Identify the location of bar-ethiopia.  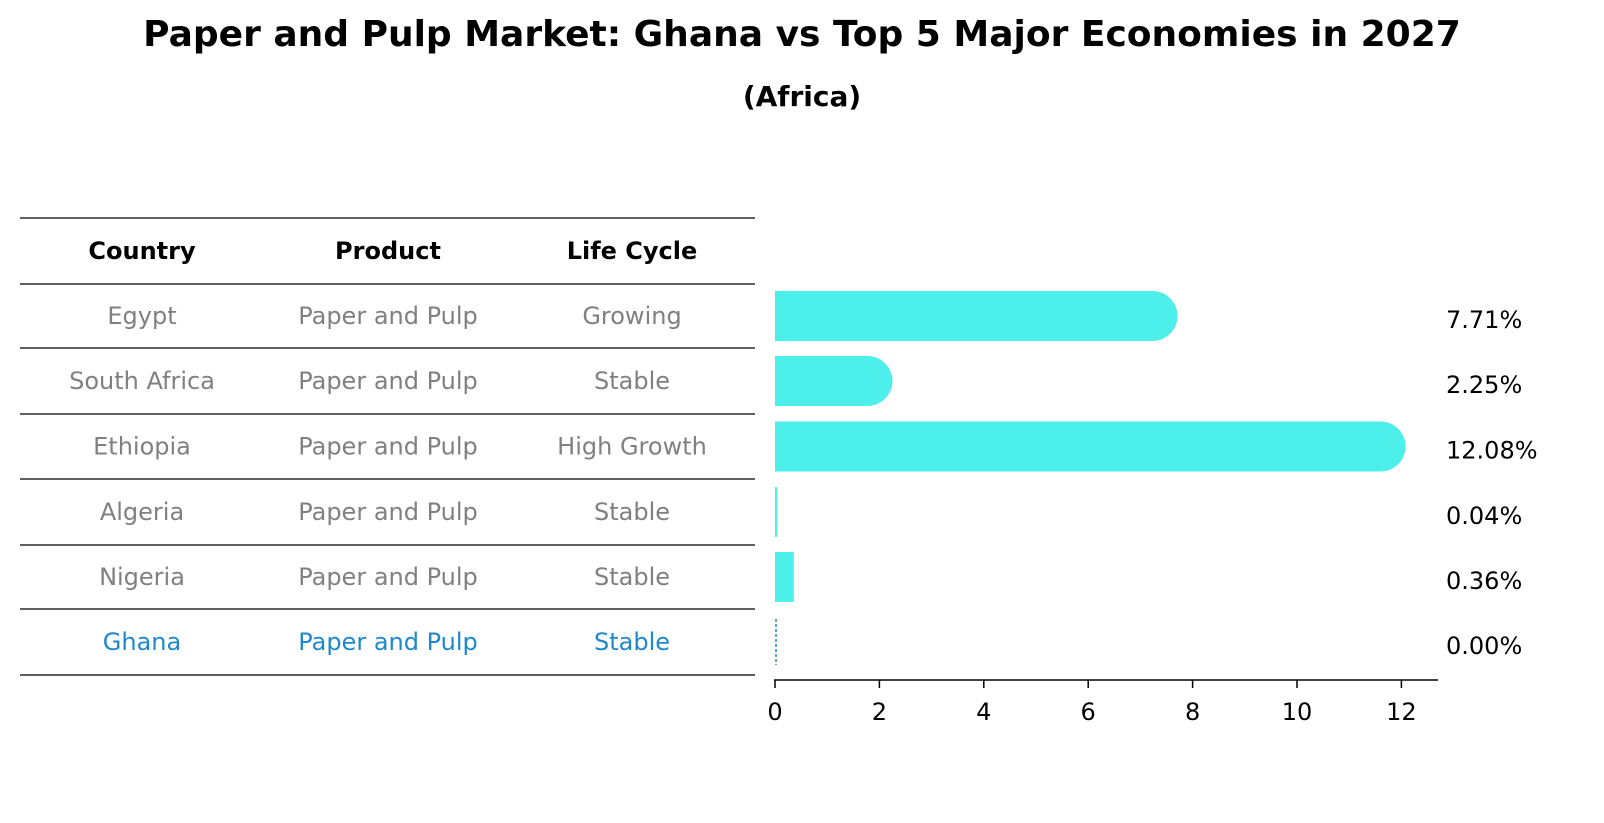
(1090, 446).